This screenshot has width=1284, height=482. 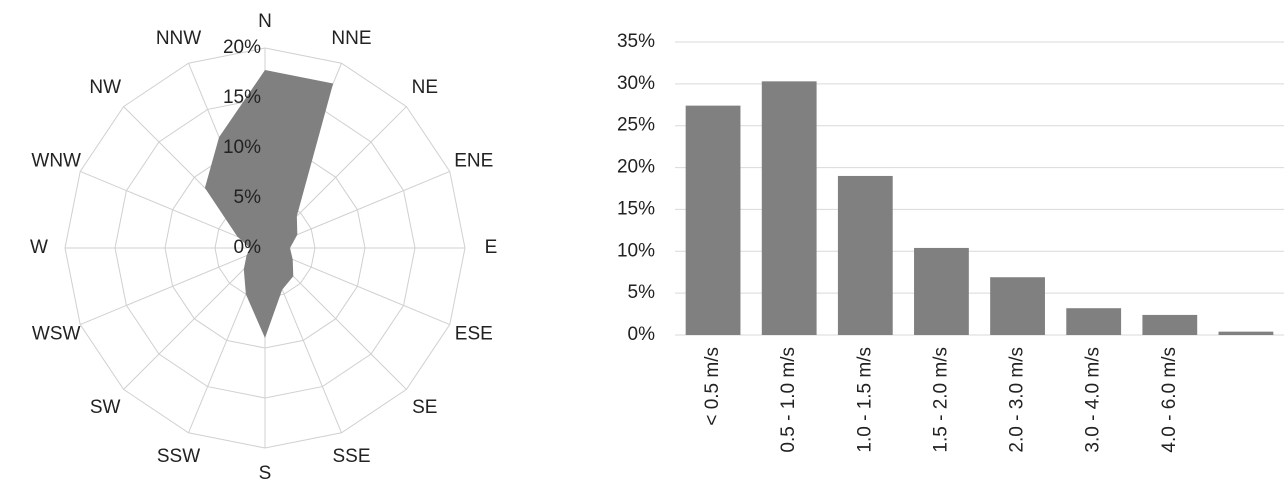 What do you see at coordinates (864, 400) in the screenshot?
I see `x-tick-label: 1.0 - 1.5 m/s` at bounding box center [864, 400].